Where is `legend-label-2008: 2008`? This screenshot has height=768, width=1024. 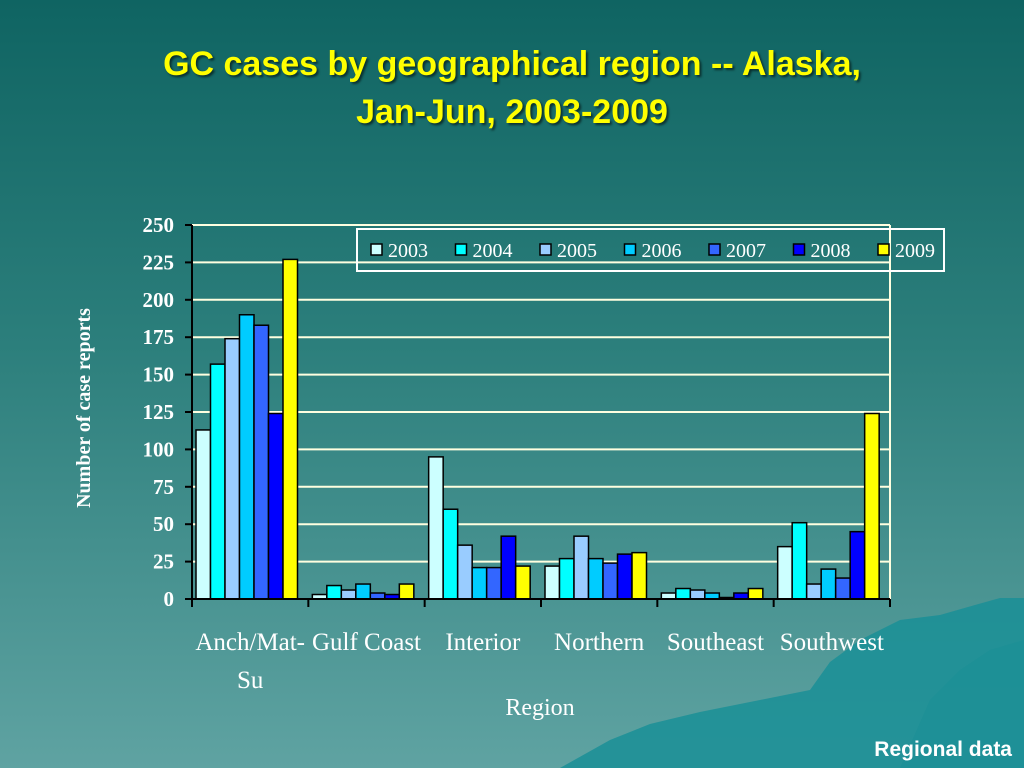
legend-label-2008: 2008 is located at coordinates (831, 251).